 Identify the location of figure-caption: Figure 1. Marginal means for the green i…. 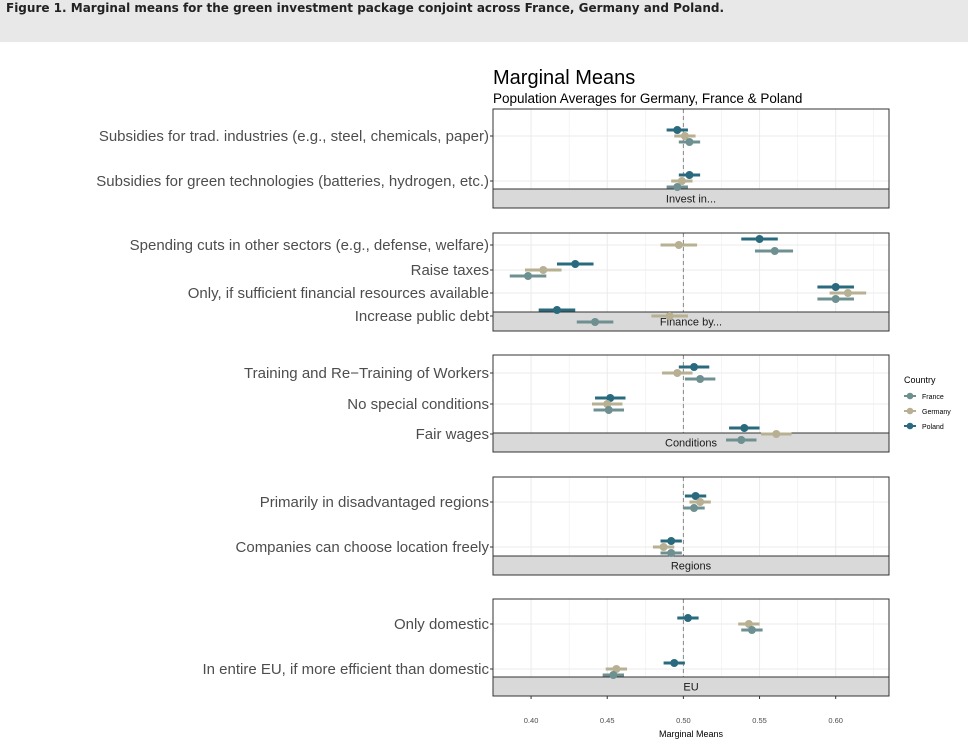
(365, 8).